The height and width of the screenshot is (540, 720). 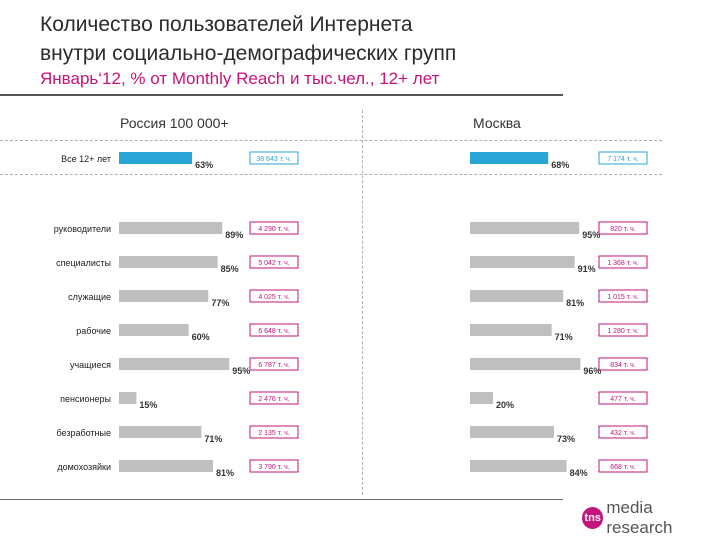 What do you see at coordinates (90, 365) in the screenshot?
I see `russia-category-label-5: учащиеся` at bounding box center [90, 365].